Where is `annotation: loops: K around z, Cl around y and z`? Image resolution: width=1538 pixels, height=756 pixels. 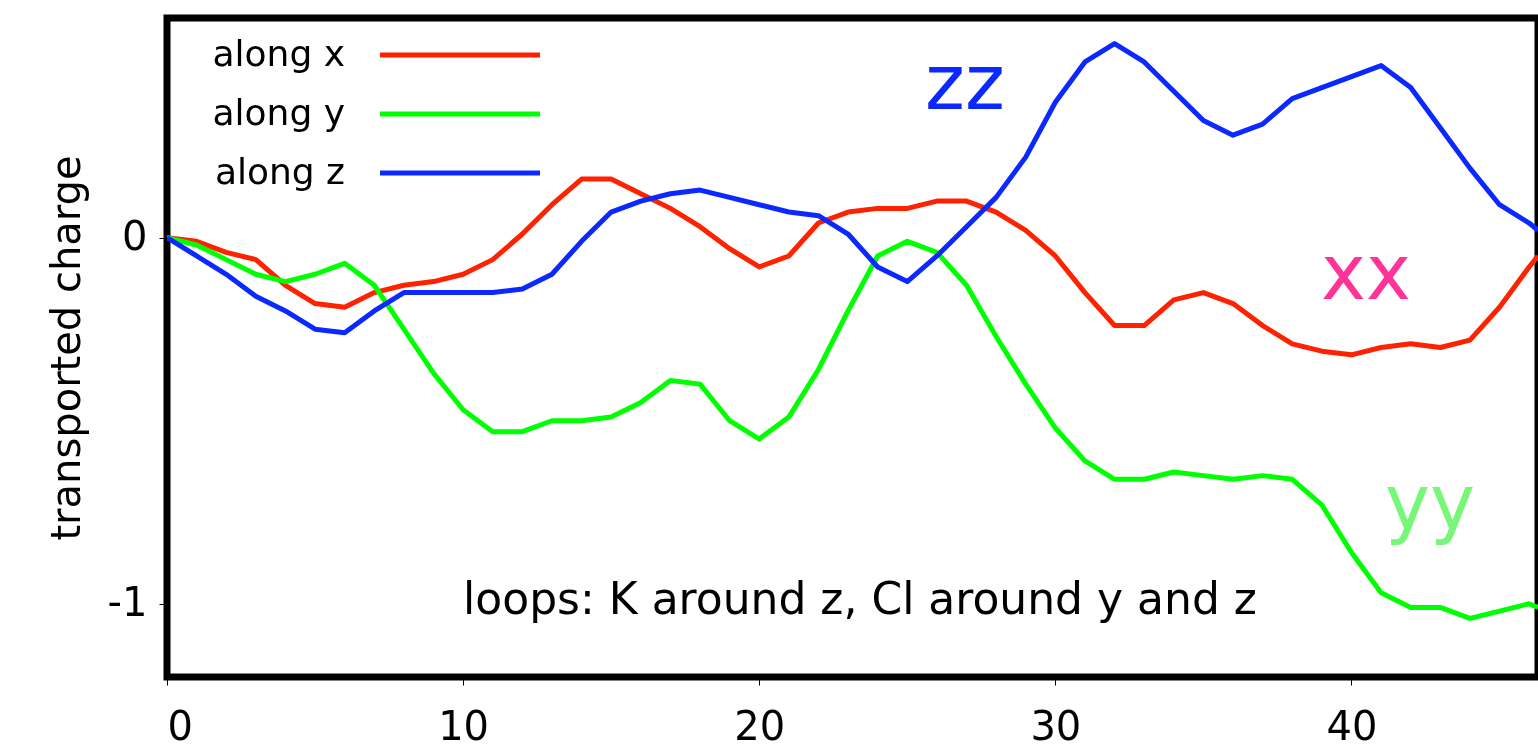
annotation: loops: K around z, Cl around y and z is located at coordinates (860, 598).